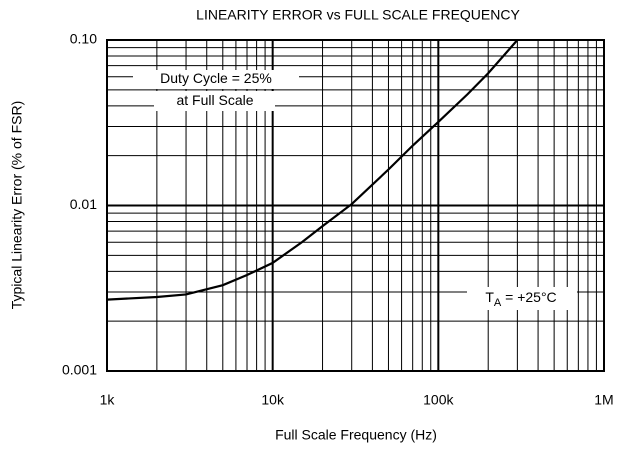 The height and width of the screenshot is (449, 618). Describe the element at coordinates (528, 297) in the screenshot. I see `annotation-suffix: = +25°C` at that location.